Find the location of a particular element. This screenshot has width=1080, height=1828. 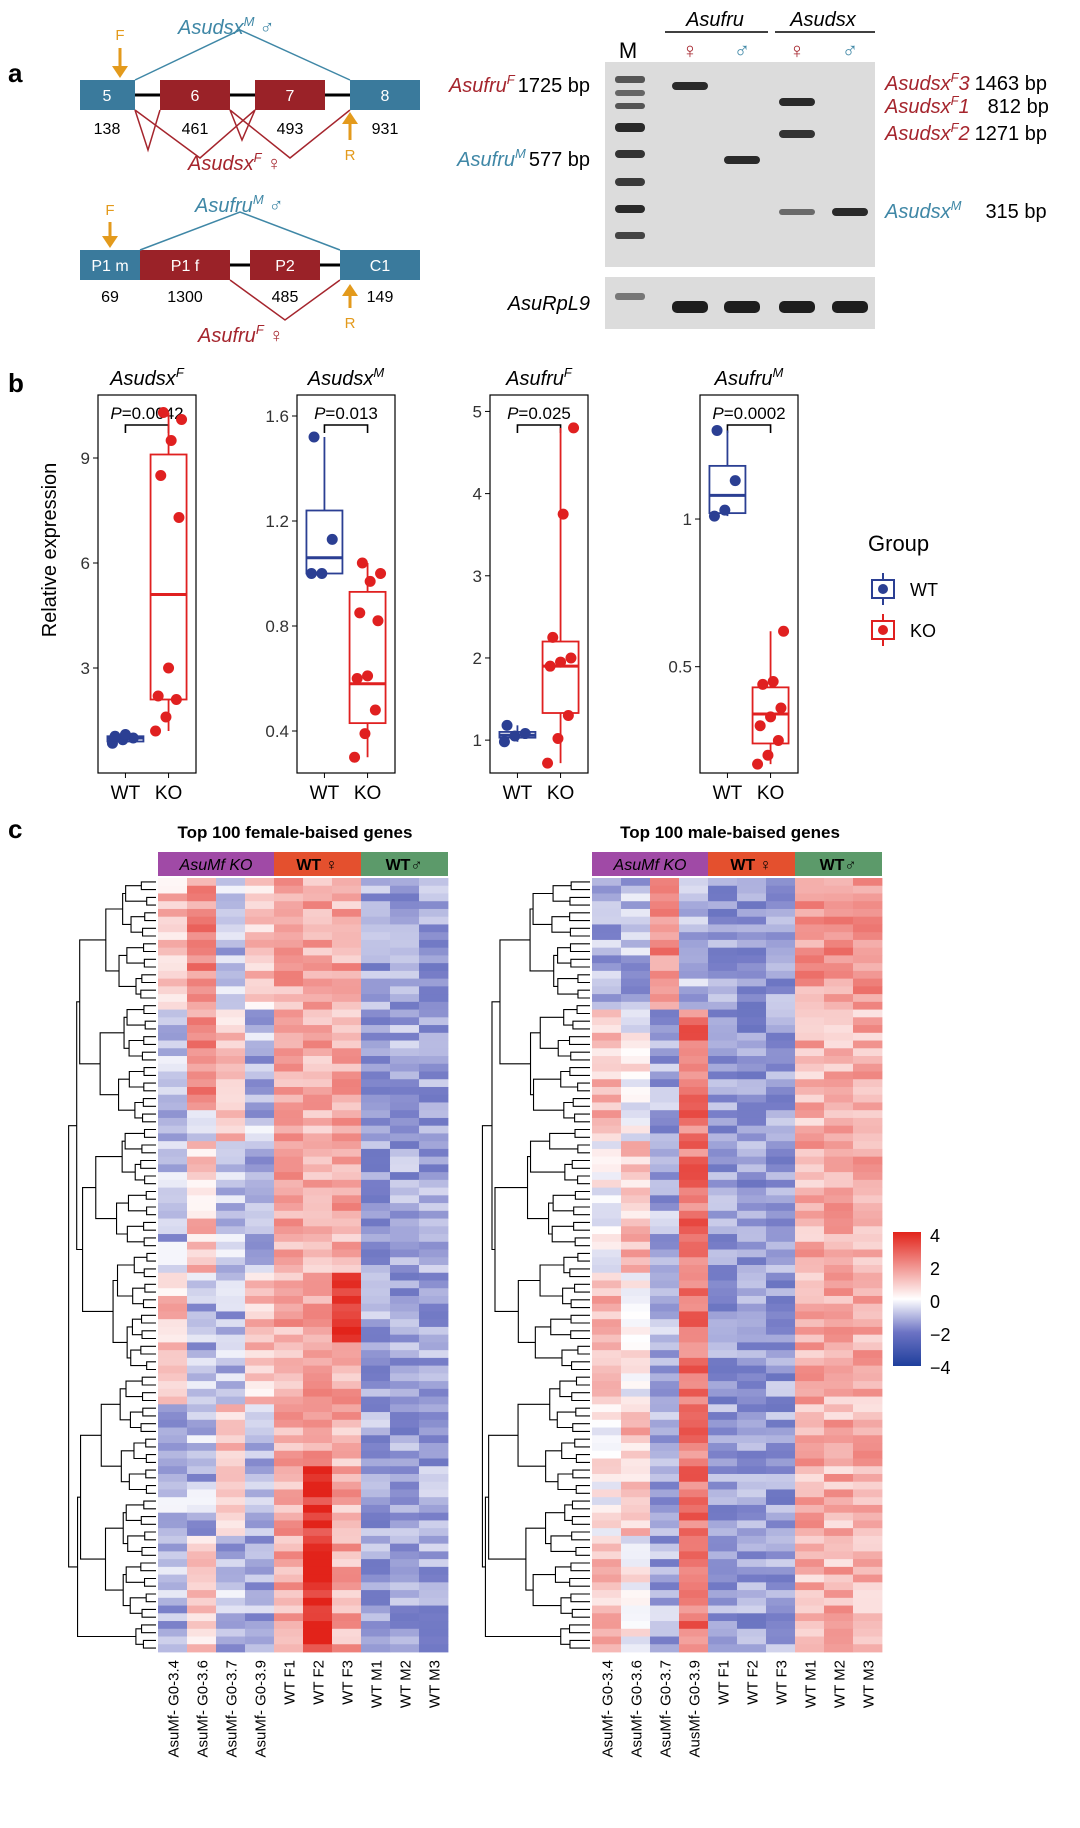

legend-label-wt: WT is located at coordinates (924, 590).